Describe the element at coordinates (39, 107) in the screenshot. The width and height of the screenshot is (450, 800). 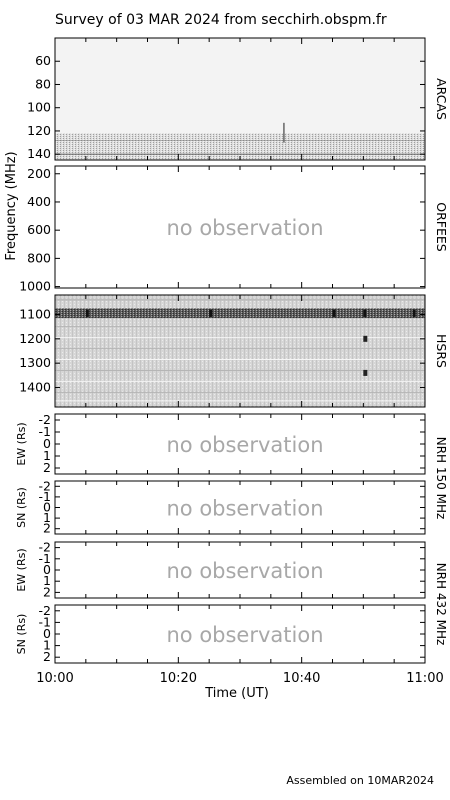
I see `y-tick-label: 100` at that location.